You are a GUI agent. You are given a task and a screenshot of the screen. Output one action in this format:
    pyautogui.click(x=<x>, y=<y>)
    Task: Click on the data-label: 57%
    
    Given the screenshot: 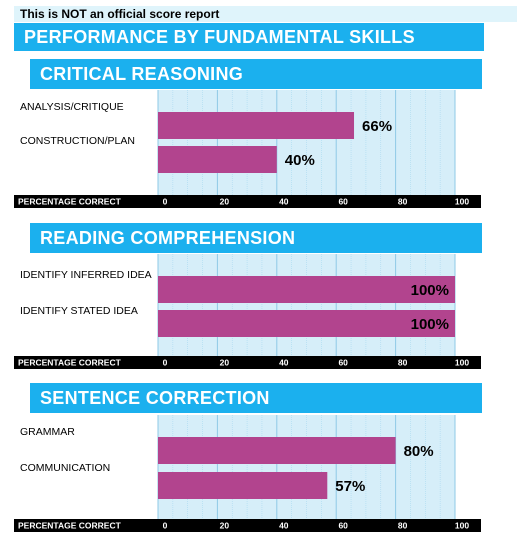 What is the action you would take?
    pyautogui.click(x=350, y=486)
    